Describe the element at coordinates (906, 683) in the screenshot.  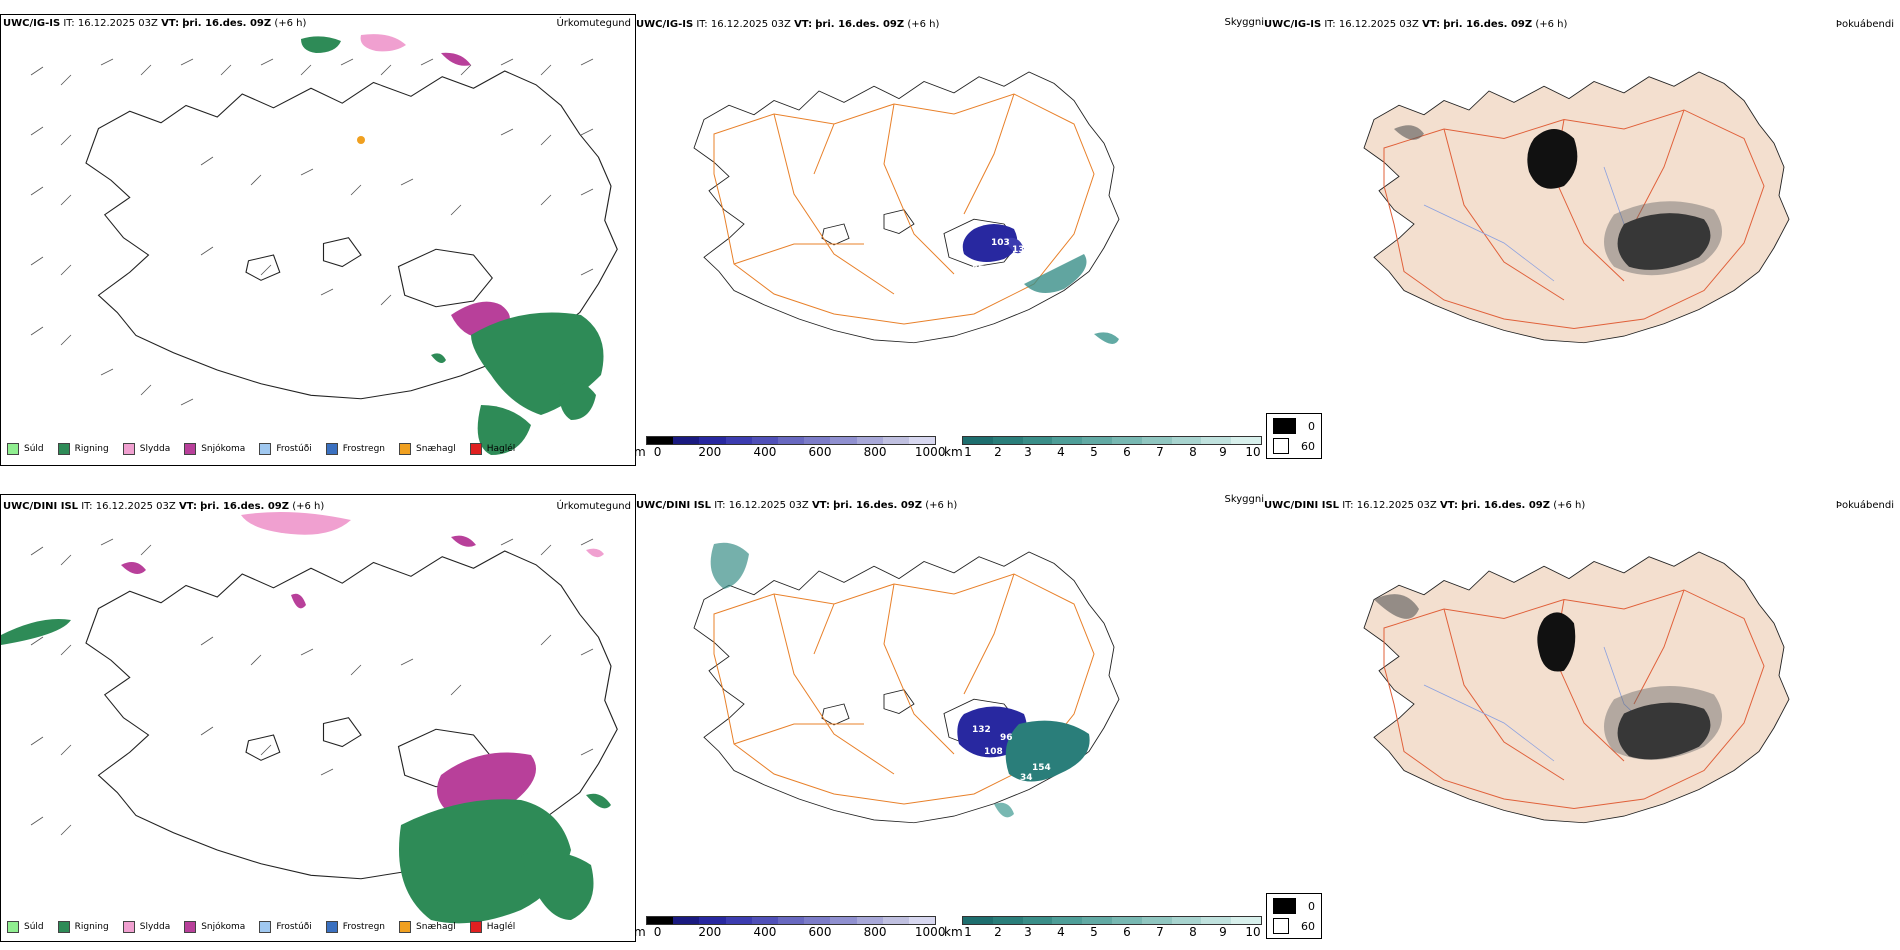
I see `visibility-map: 132 96 108 154 34` at that location.